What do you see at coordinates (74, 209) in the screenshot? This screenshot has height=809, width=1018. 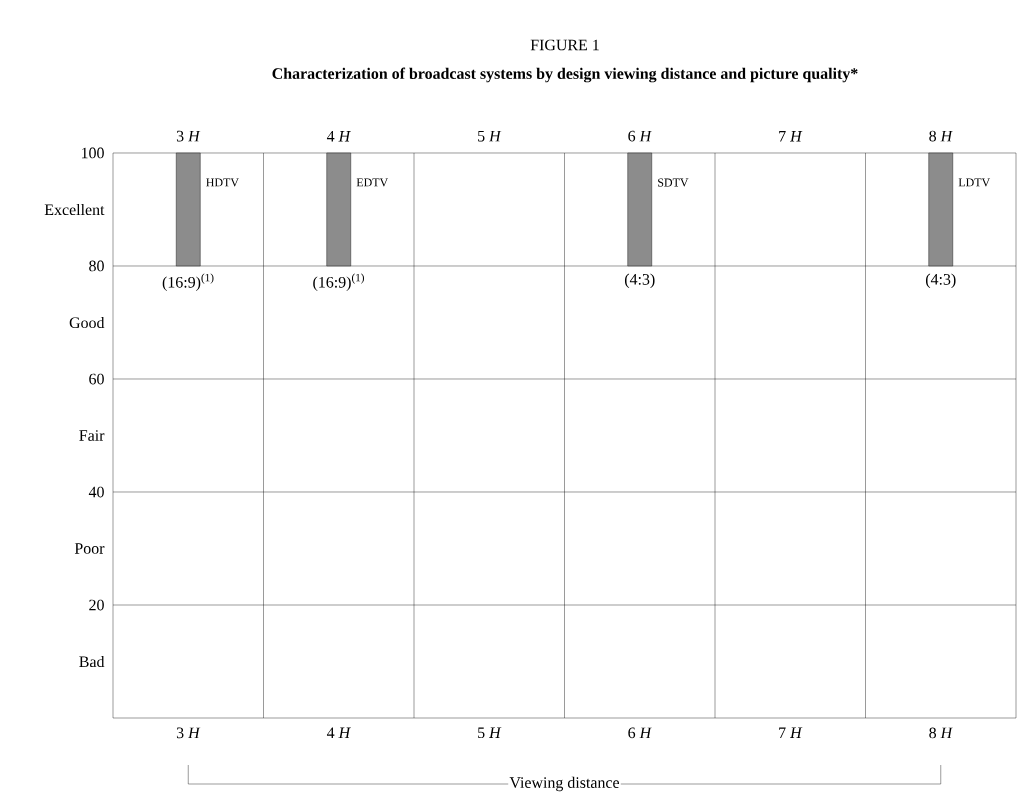 I see `y-tick-label: Excellent` at bounding box center [74, 209].